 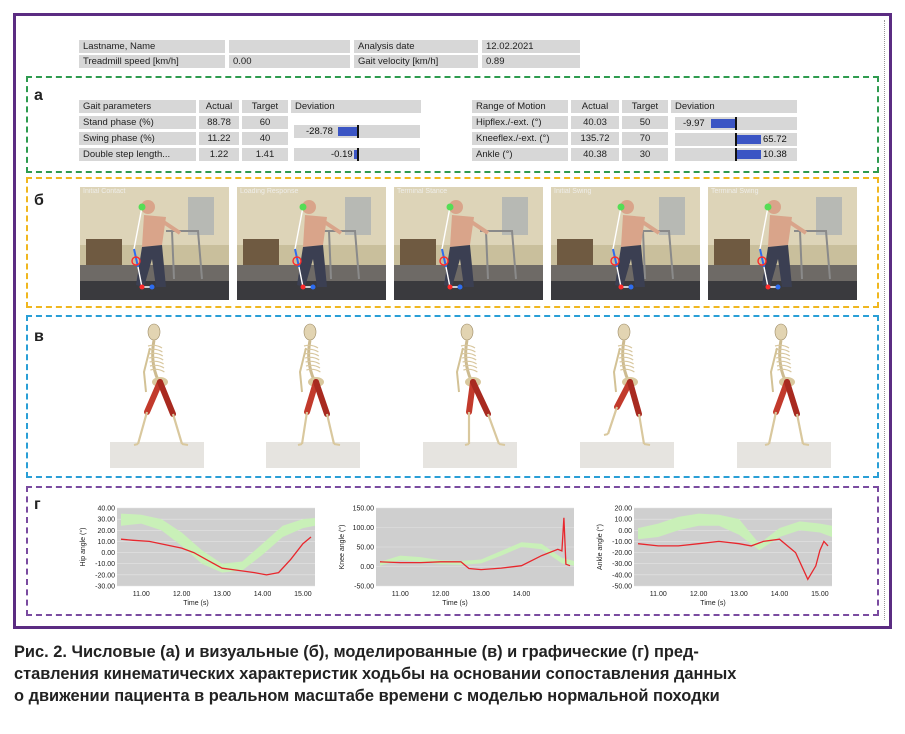 What do you see at coordinates (152, 46) in the screenshot?
I see `header-name-label: Lastname, Name` at bounding box center [152, 46].